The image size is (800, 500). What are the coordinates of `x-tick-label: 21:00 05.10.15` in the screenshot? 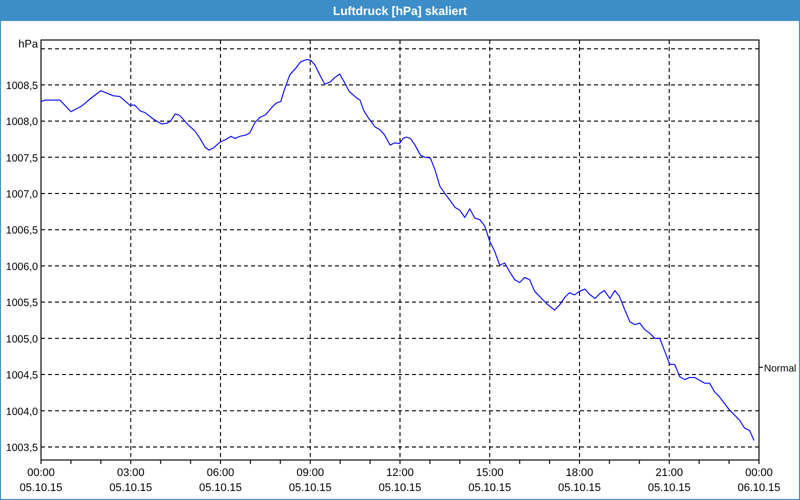 It's located at (669, 480).